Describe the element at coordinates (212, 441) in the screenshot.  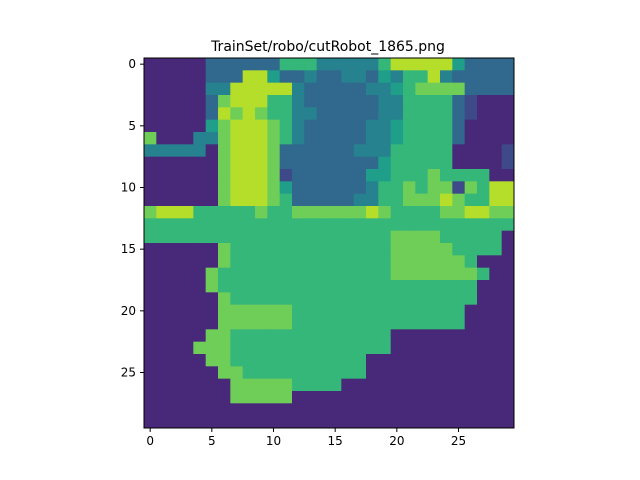
I see `x-tick-label: 5` at that location.